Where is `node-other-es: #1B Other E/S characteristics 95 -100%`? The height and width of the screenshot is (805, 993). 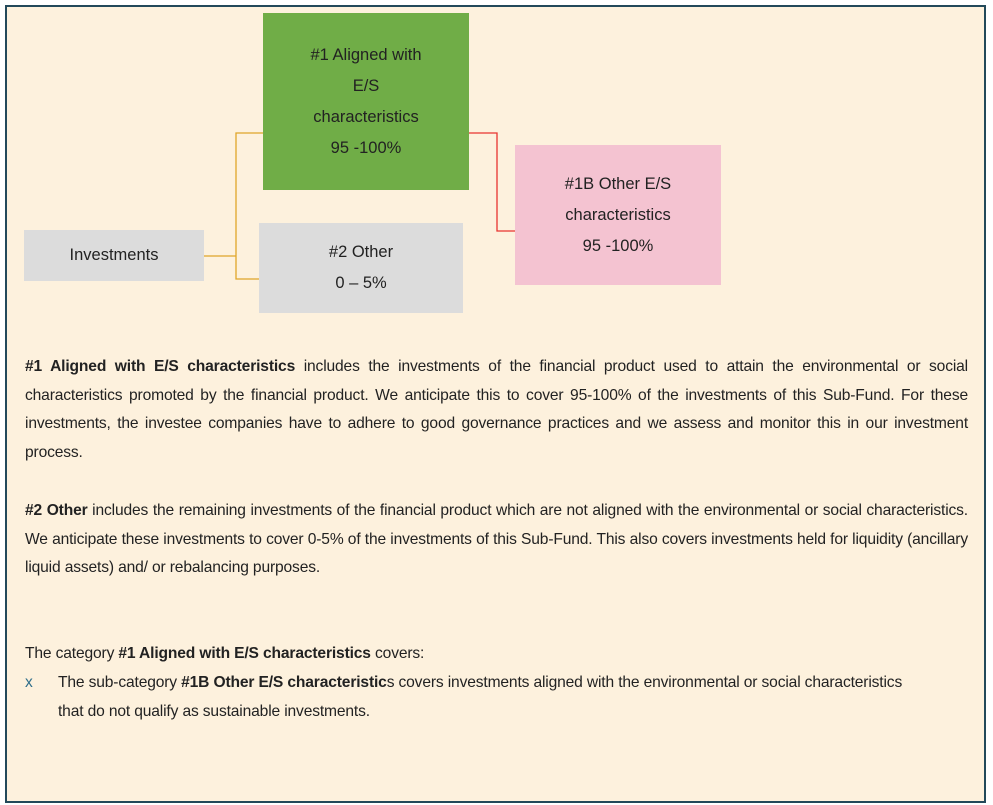 node-other-es: #1B Other E/S characteristics 95 -100% is located at coordinates (618, 215).